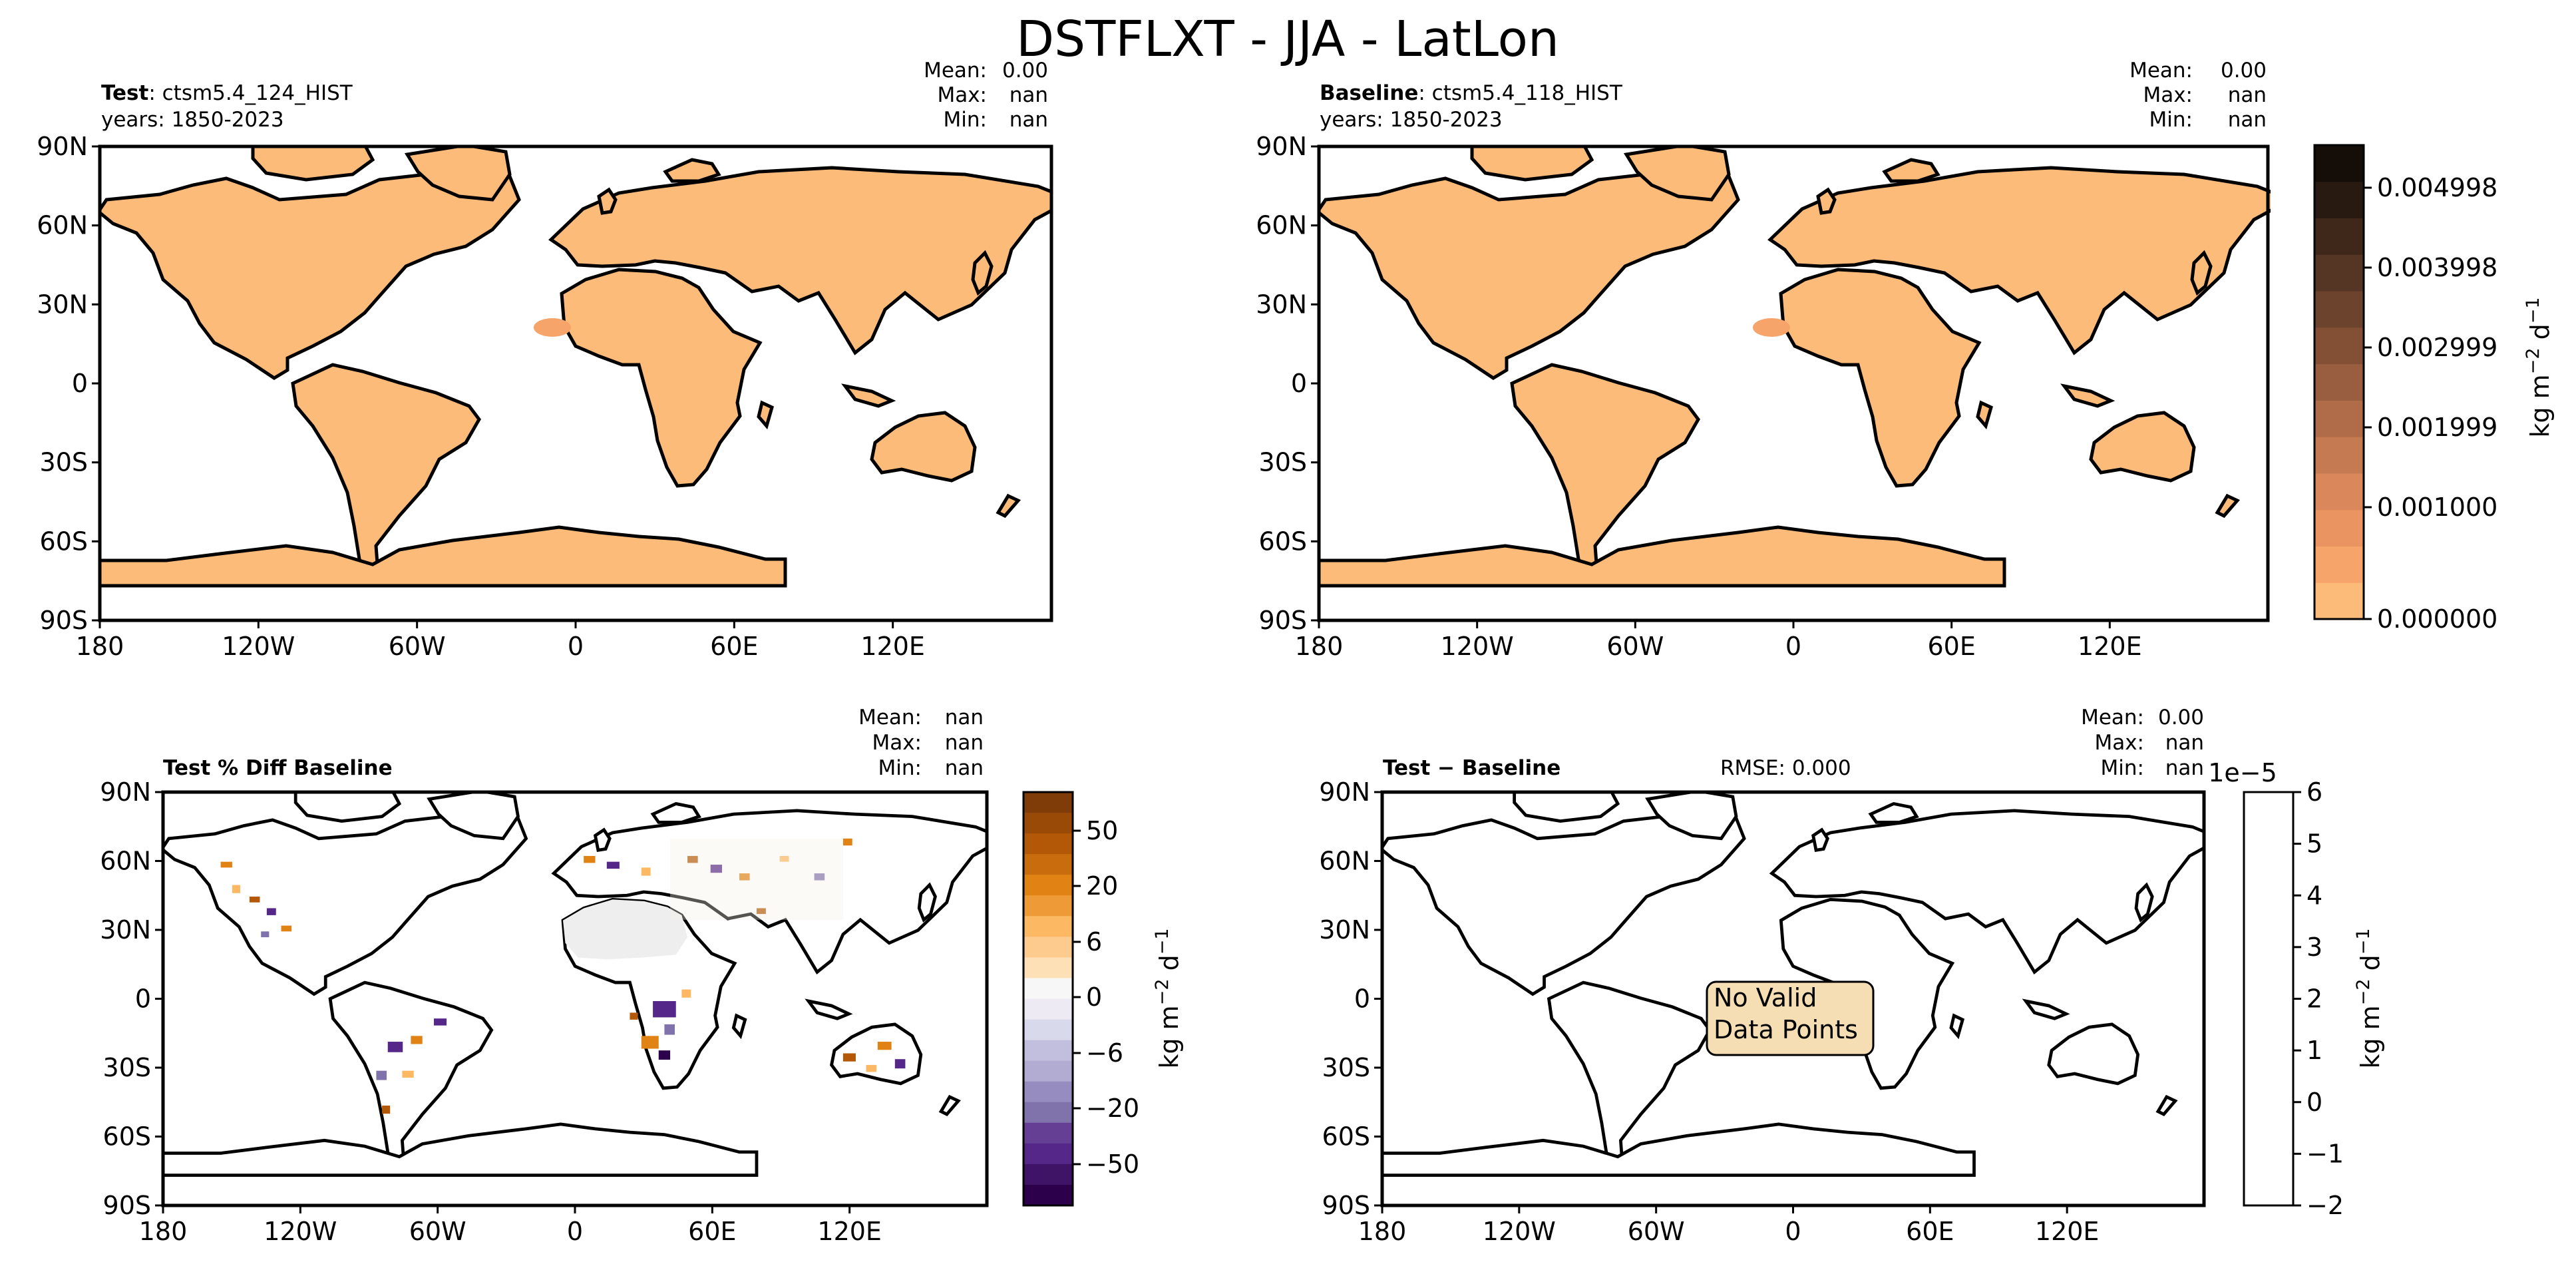 The width and height of the screenshot is (2576, 1272). What do you see at coordinates (2370, 998) in the screenshot?
I see `diff-colorbar-label: kg m−2 d−1` at bounding box center [2370, 998].